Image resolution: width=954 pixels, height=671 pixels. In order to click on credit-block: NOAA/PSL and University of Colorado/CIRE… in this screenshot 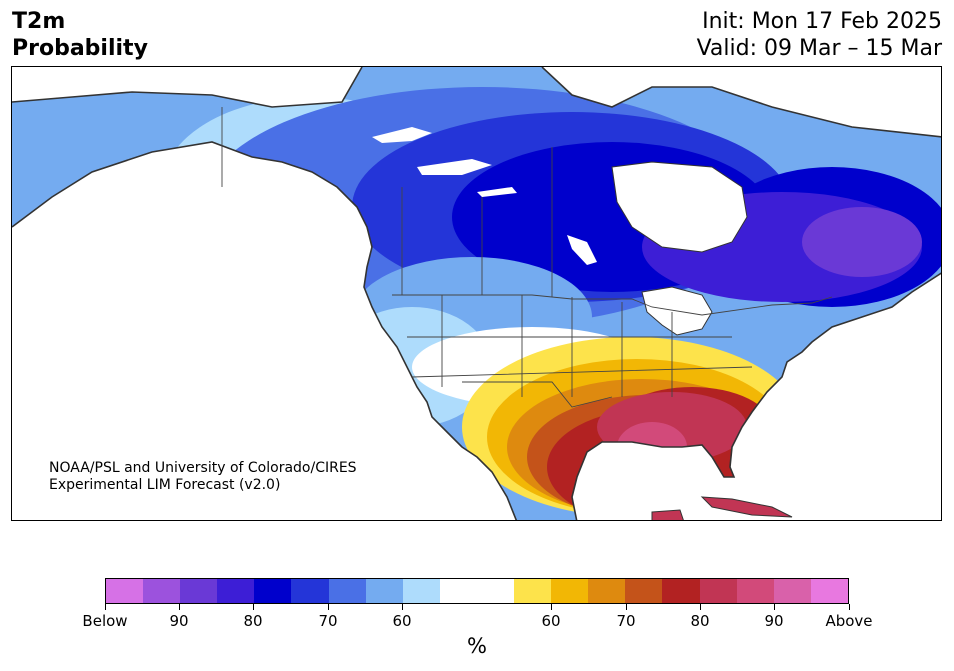, I will do `click(203, 477)`.